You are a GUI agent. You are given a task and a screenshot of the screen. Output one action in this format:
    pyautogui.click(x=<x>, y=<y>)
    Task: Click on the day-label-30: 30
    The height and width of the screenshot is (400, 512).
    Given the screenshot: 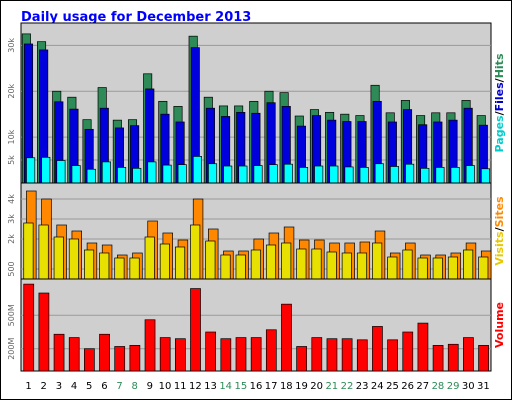 What is the action you would take?
    pyautogui.click(x=468, y=386)
    